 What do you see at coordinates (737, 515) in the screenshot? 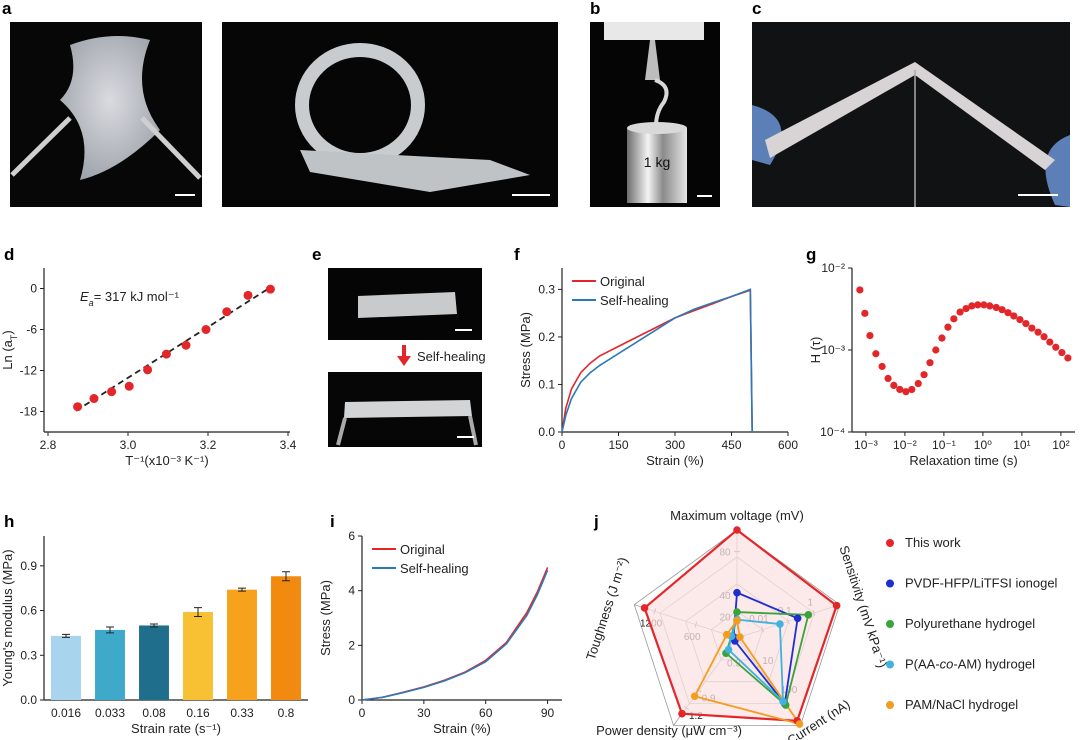
I see `radar-axis-label: Maximum voltage (mV)` at bounding box center [737, 515].